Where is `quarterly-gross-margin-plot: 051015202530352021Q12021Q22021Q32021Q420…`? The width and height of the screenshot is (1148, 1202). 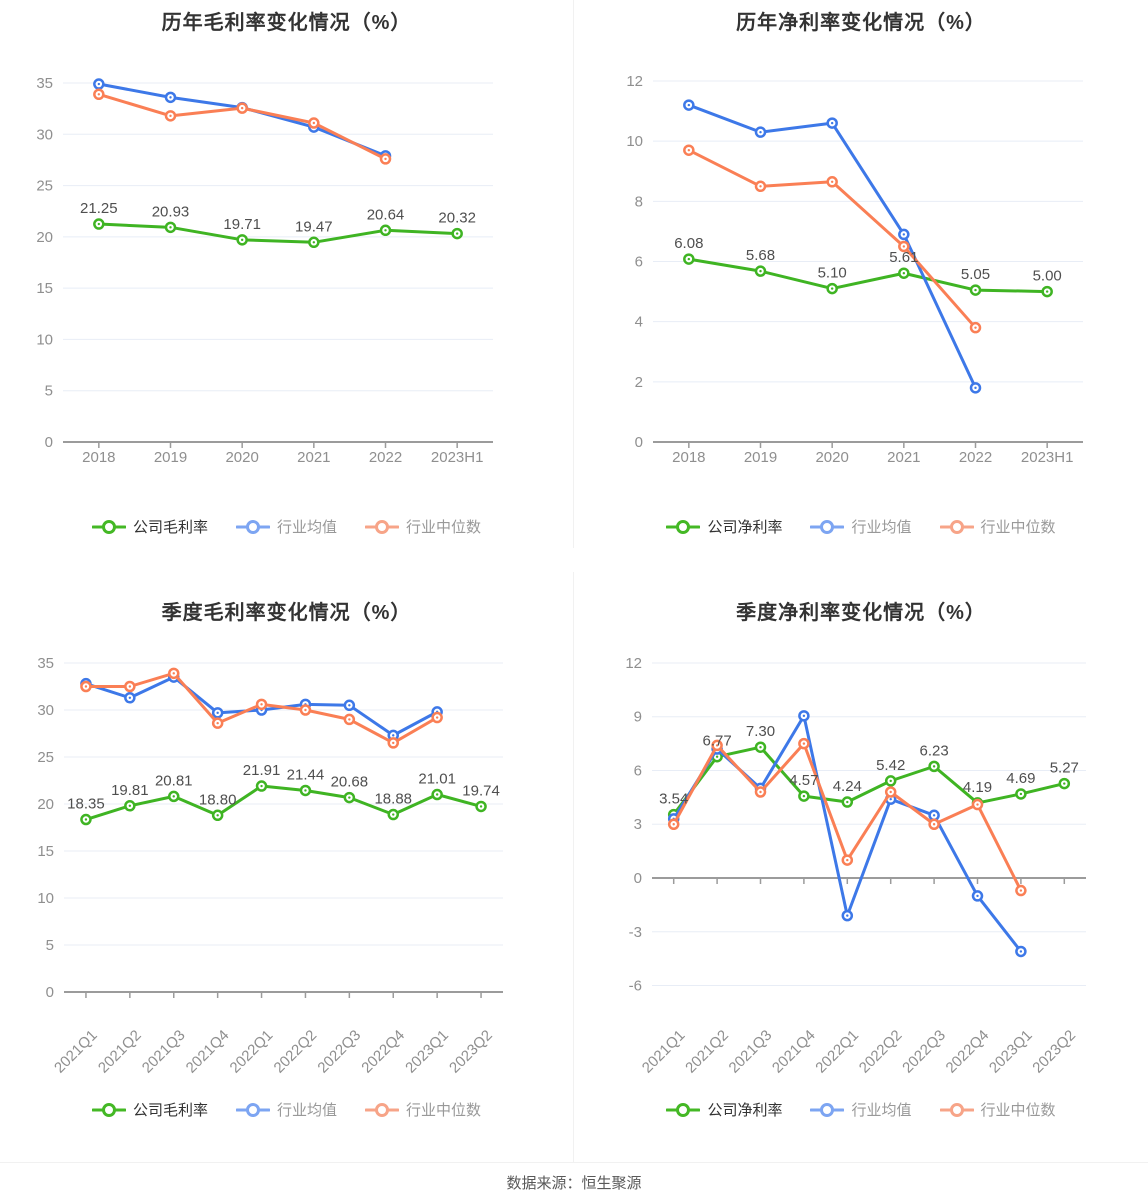 quarterly-gross-margin-plot: 051015202530352021Q12021Q22021Q32021Q420… is located at coordinates (270, 866).